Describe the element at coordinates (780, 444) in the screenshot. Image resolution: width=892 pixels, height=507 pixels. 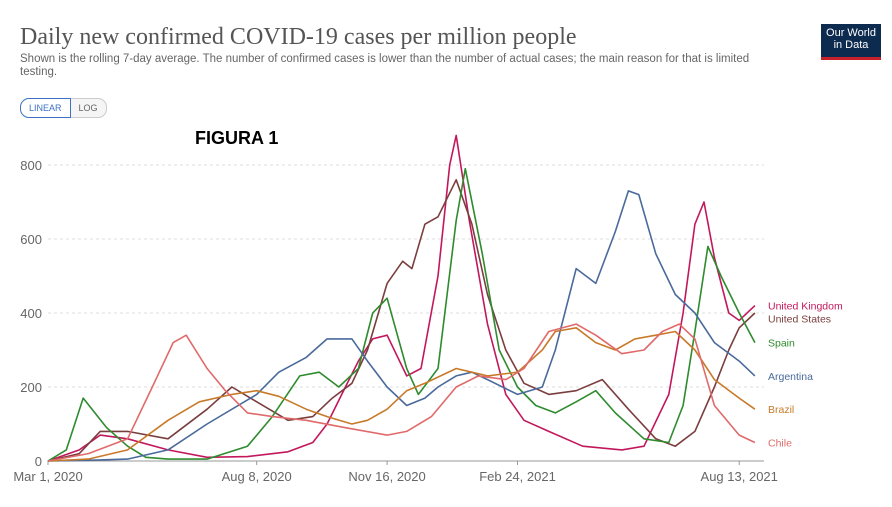
I see `legend-label-chile: Chile` at that location.